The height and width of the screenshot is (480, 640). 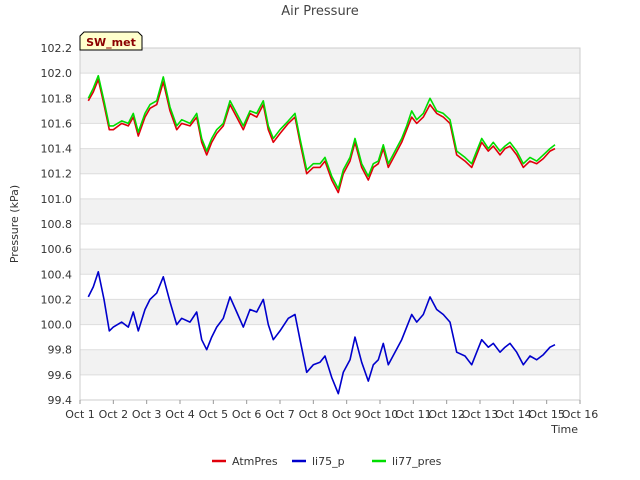 What do you see at coordinates (80, 414) in the screenshot?
I see `x-tick-label: Oct 1` at bounding box center [80, 414].